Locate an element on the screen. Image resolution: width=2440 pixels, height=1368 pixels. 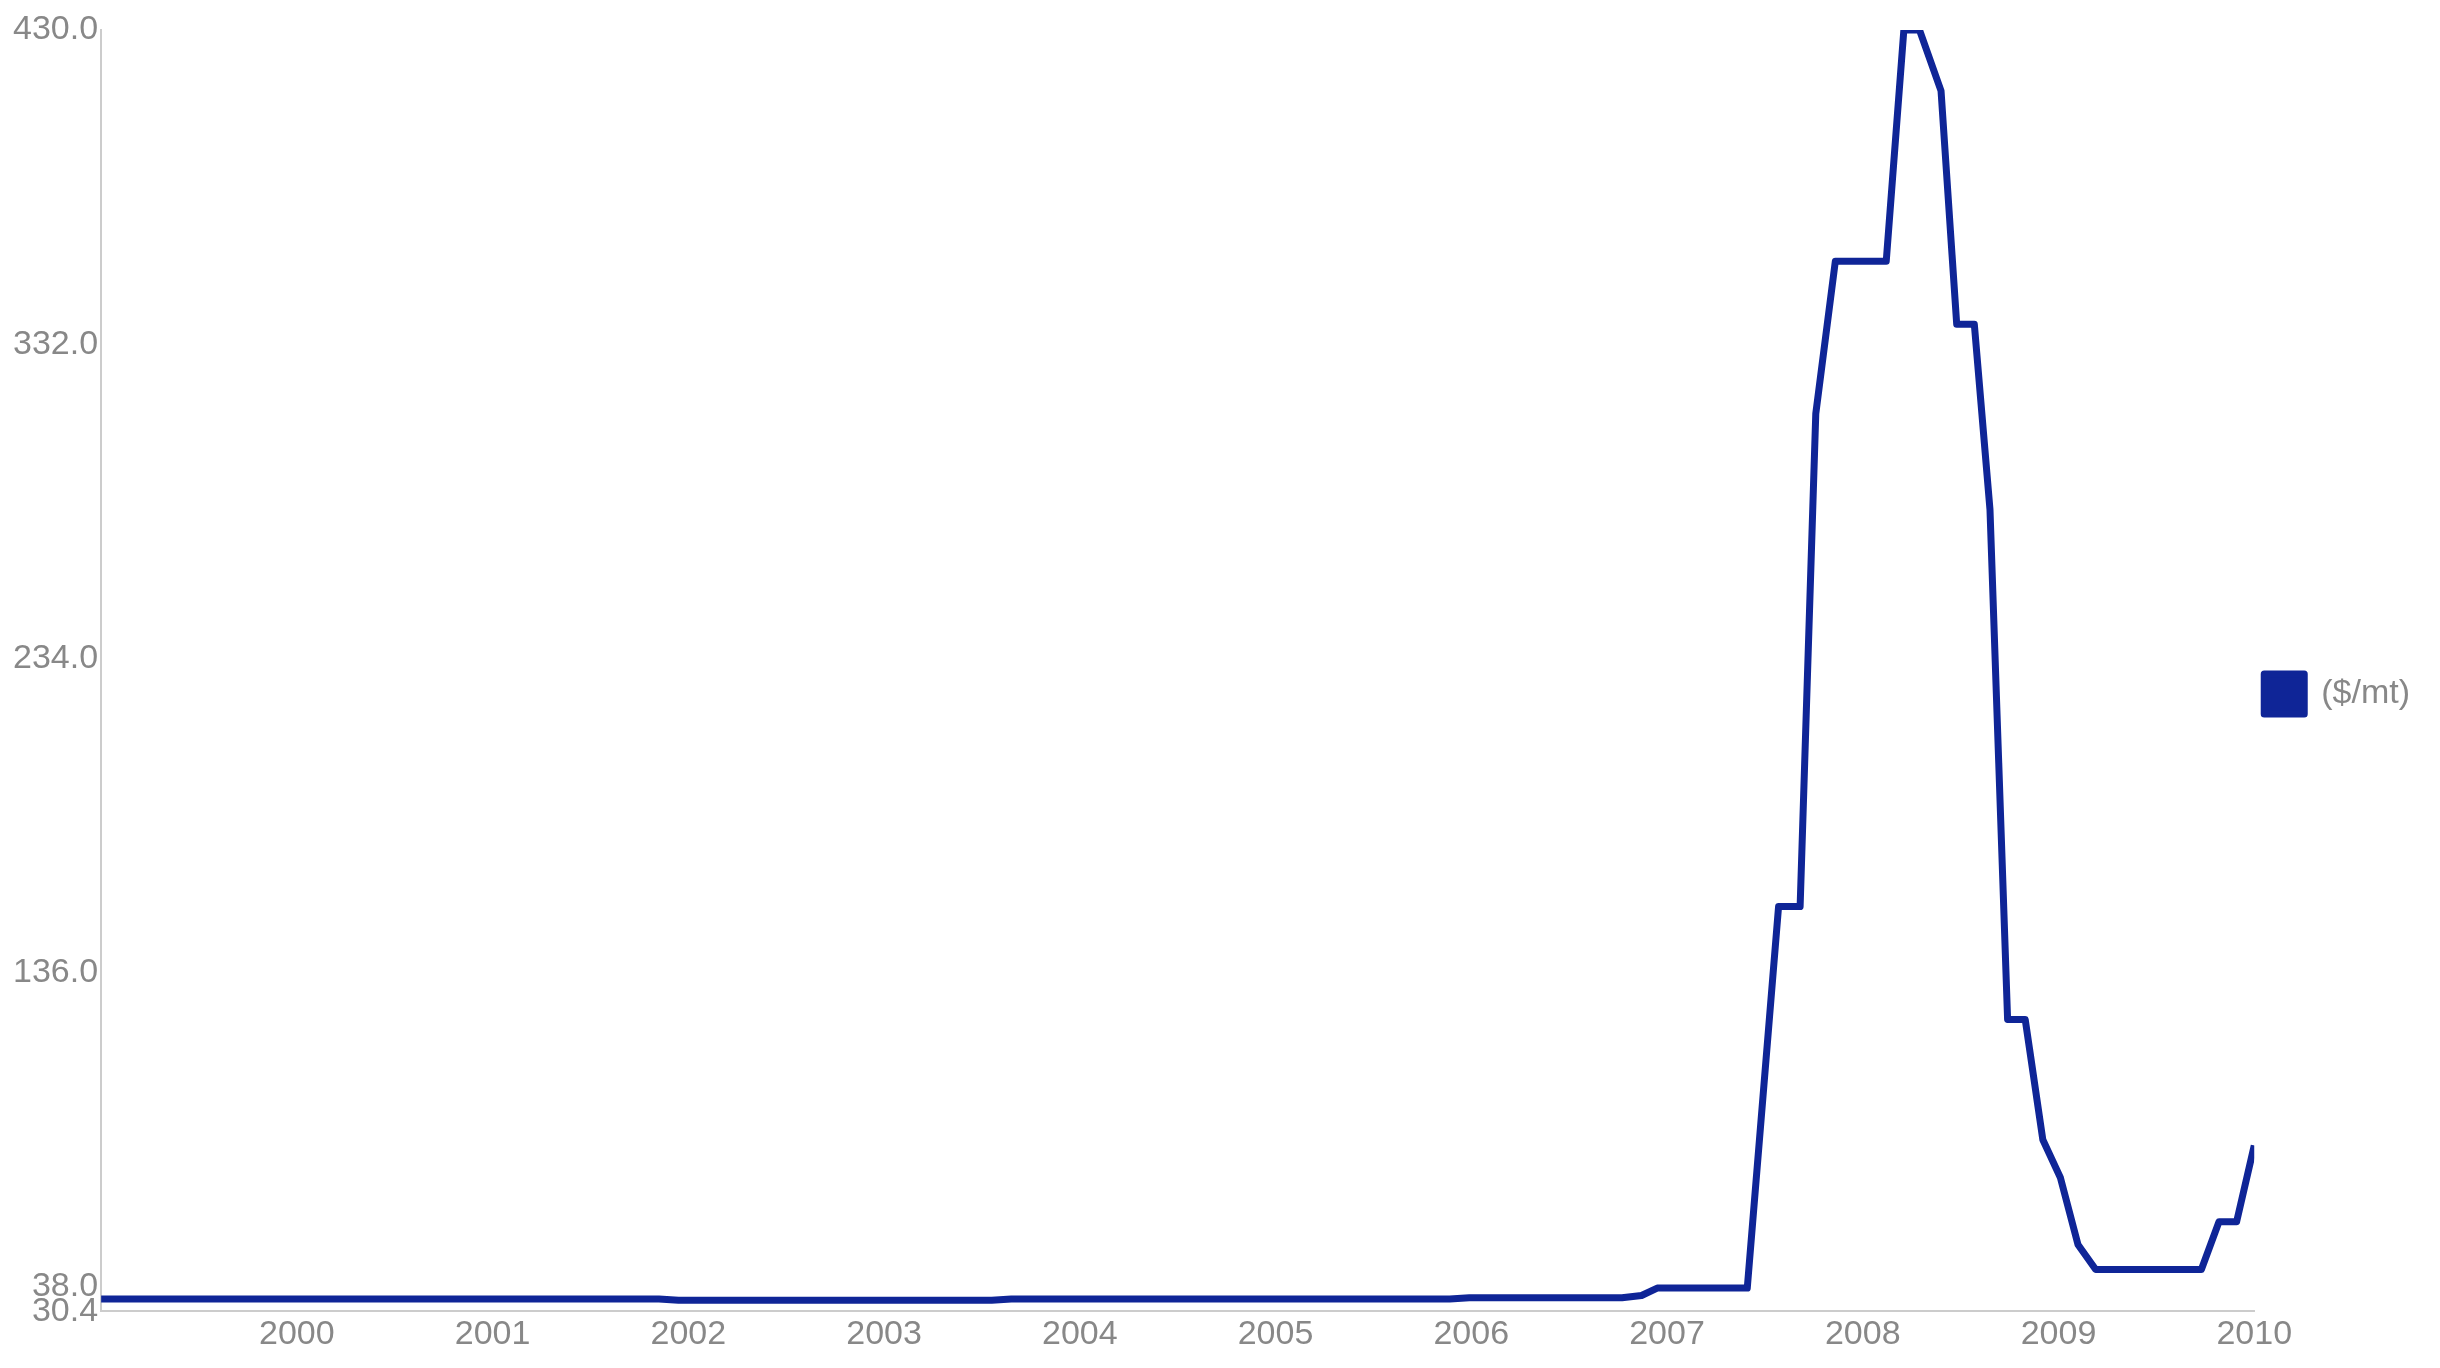
x-tick-label: 2006 is located at coordinates (1471, 1331).